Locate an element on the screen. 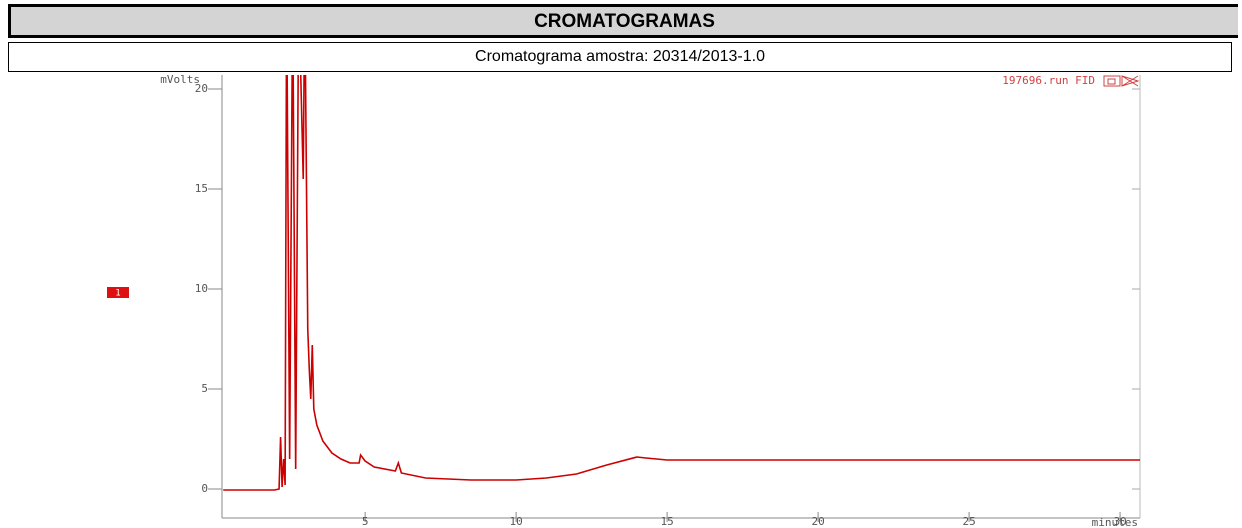  x-tick-label: 20 is located at coordinates (817, 521).